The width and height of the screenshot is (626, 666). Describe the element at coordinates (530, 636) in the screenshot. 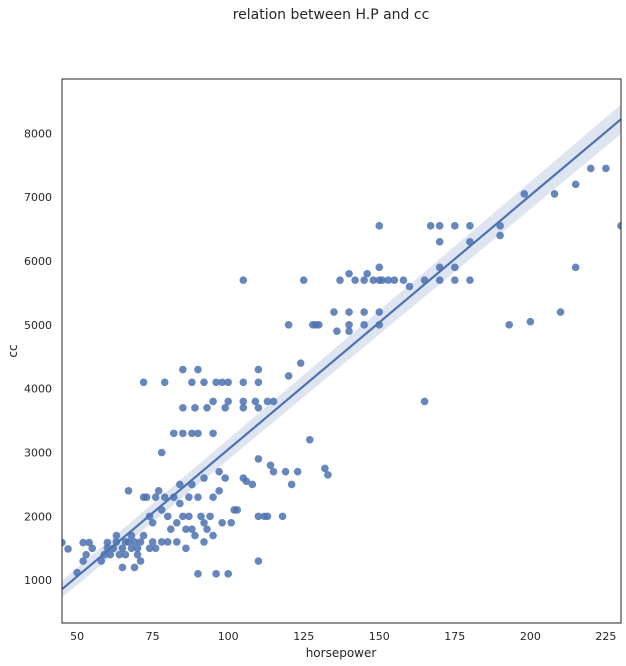

I see `x-tick-label: 200` at that location.